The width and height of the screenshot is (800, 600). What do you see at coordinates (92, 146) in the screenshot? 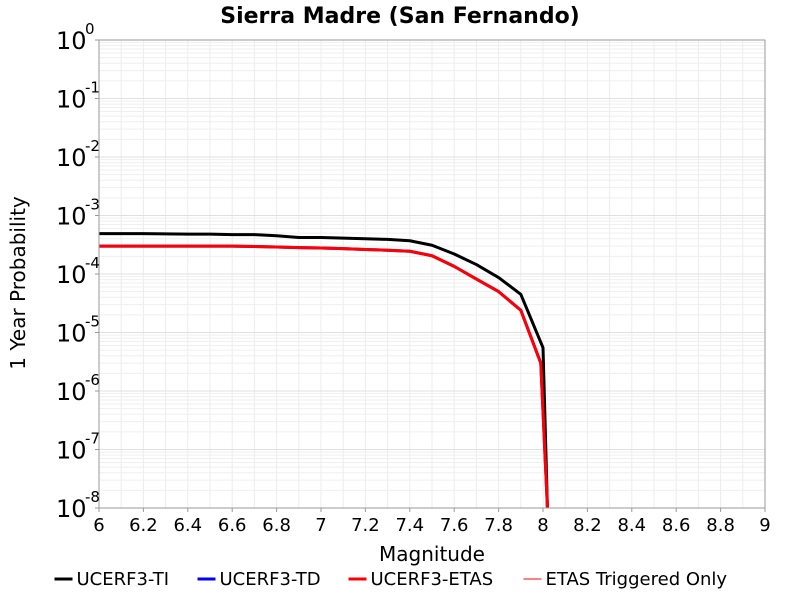
I see `y-tick-exponent: -2` at bounding box center [92, 146].